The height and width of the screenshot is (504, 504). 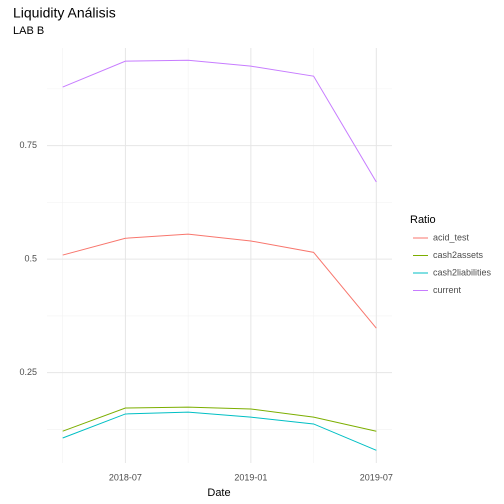 What do you see at coordinates (30, 259) in the screenshot?
I see `y-tick-label: 0.5` at bounding box center [30, 259].